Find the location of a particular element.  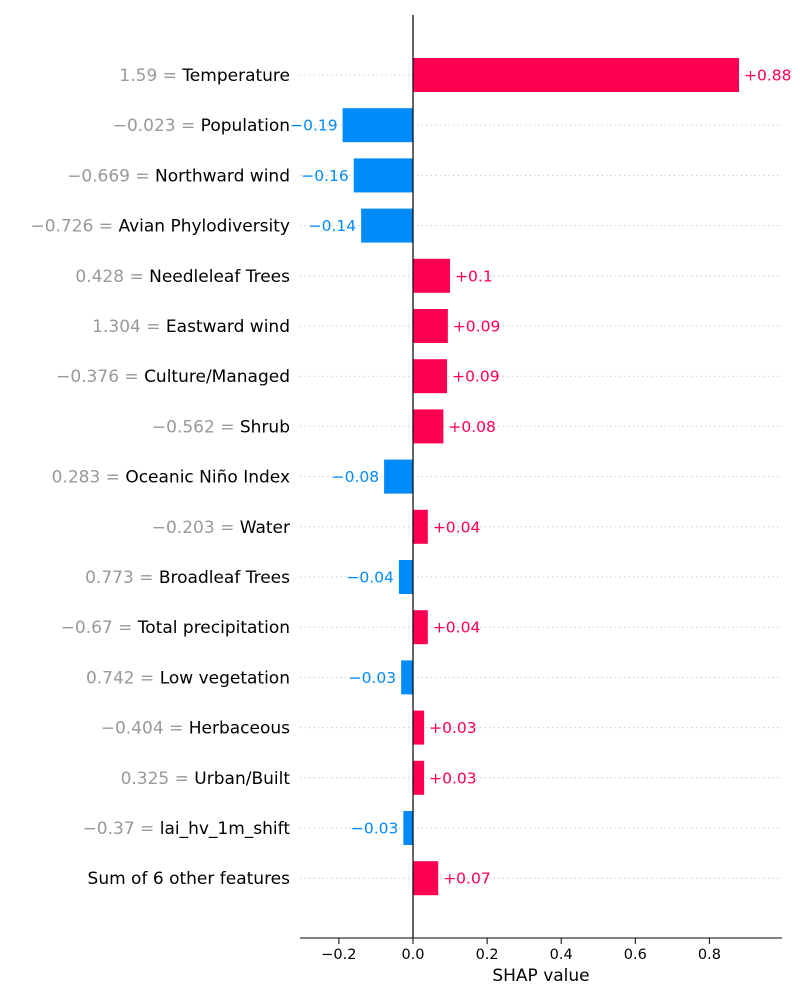

feature-value: −0.669 = is located at coordinates (111, 176).